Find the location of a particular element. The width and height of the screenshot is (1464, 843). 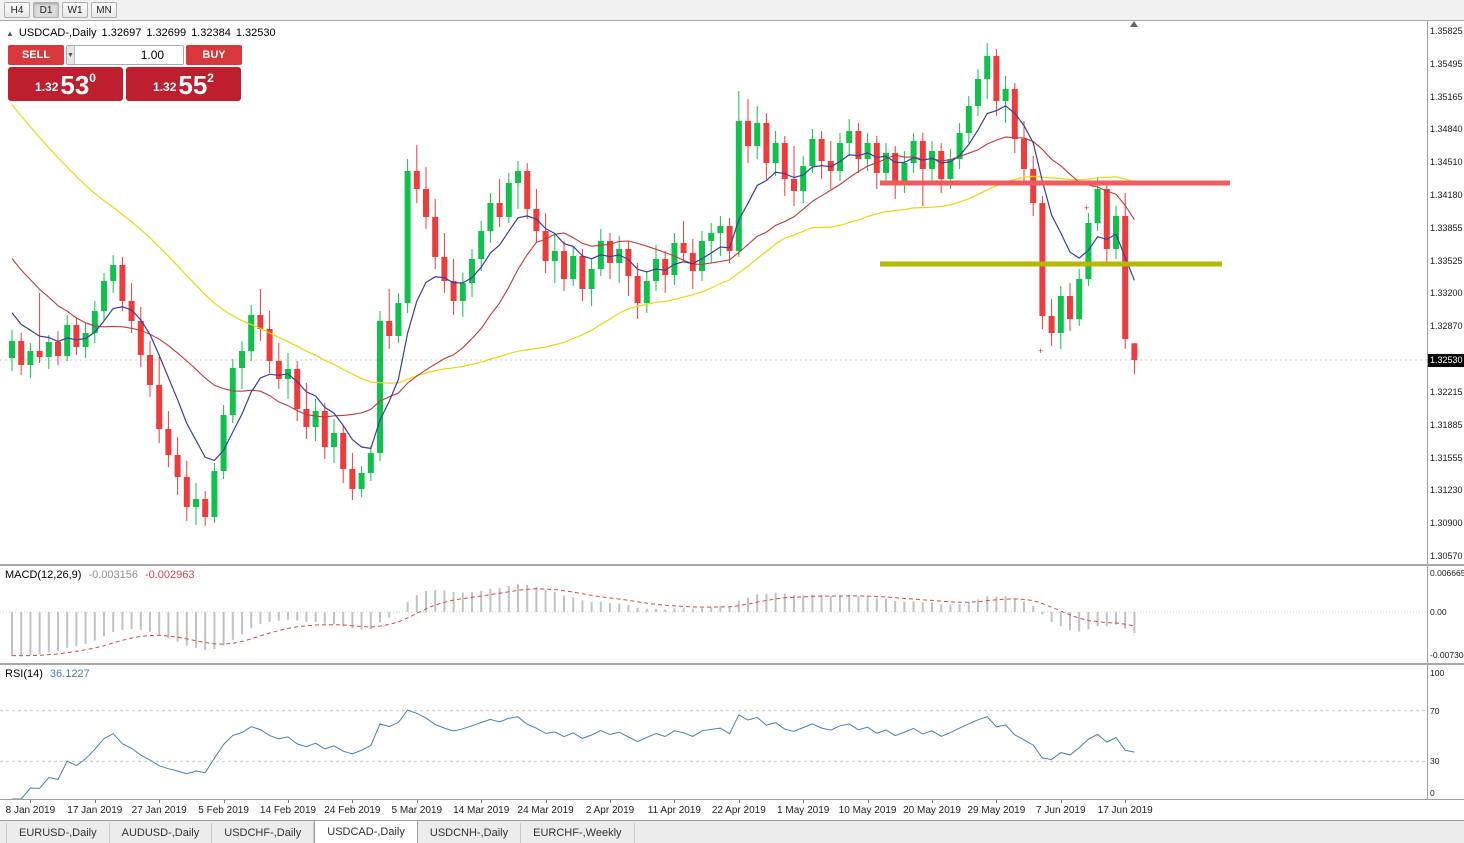

support-line is located at coordinates (1051, 264).